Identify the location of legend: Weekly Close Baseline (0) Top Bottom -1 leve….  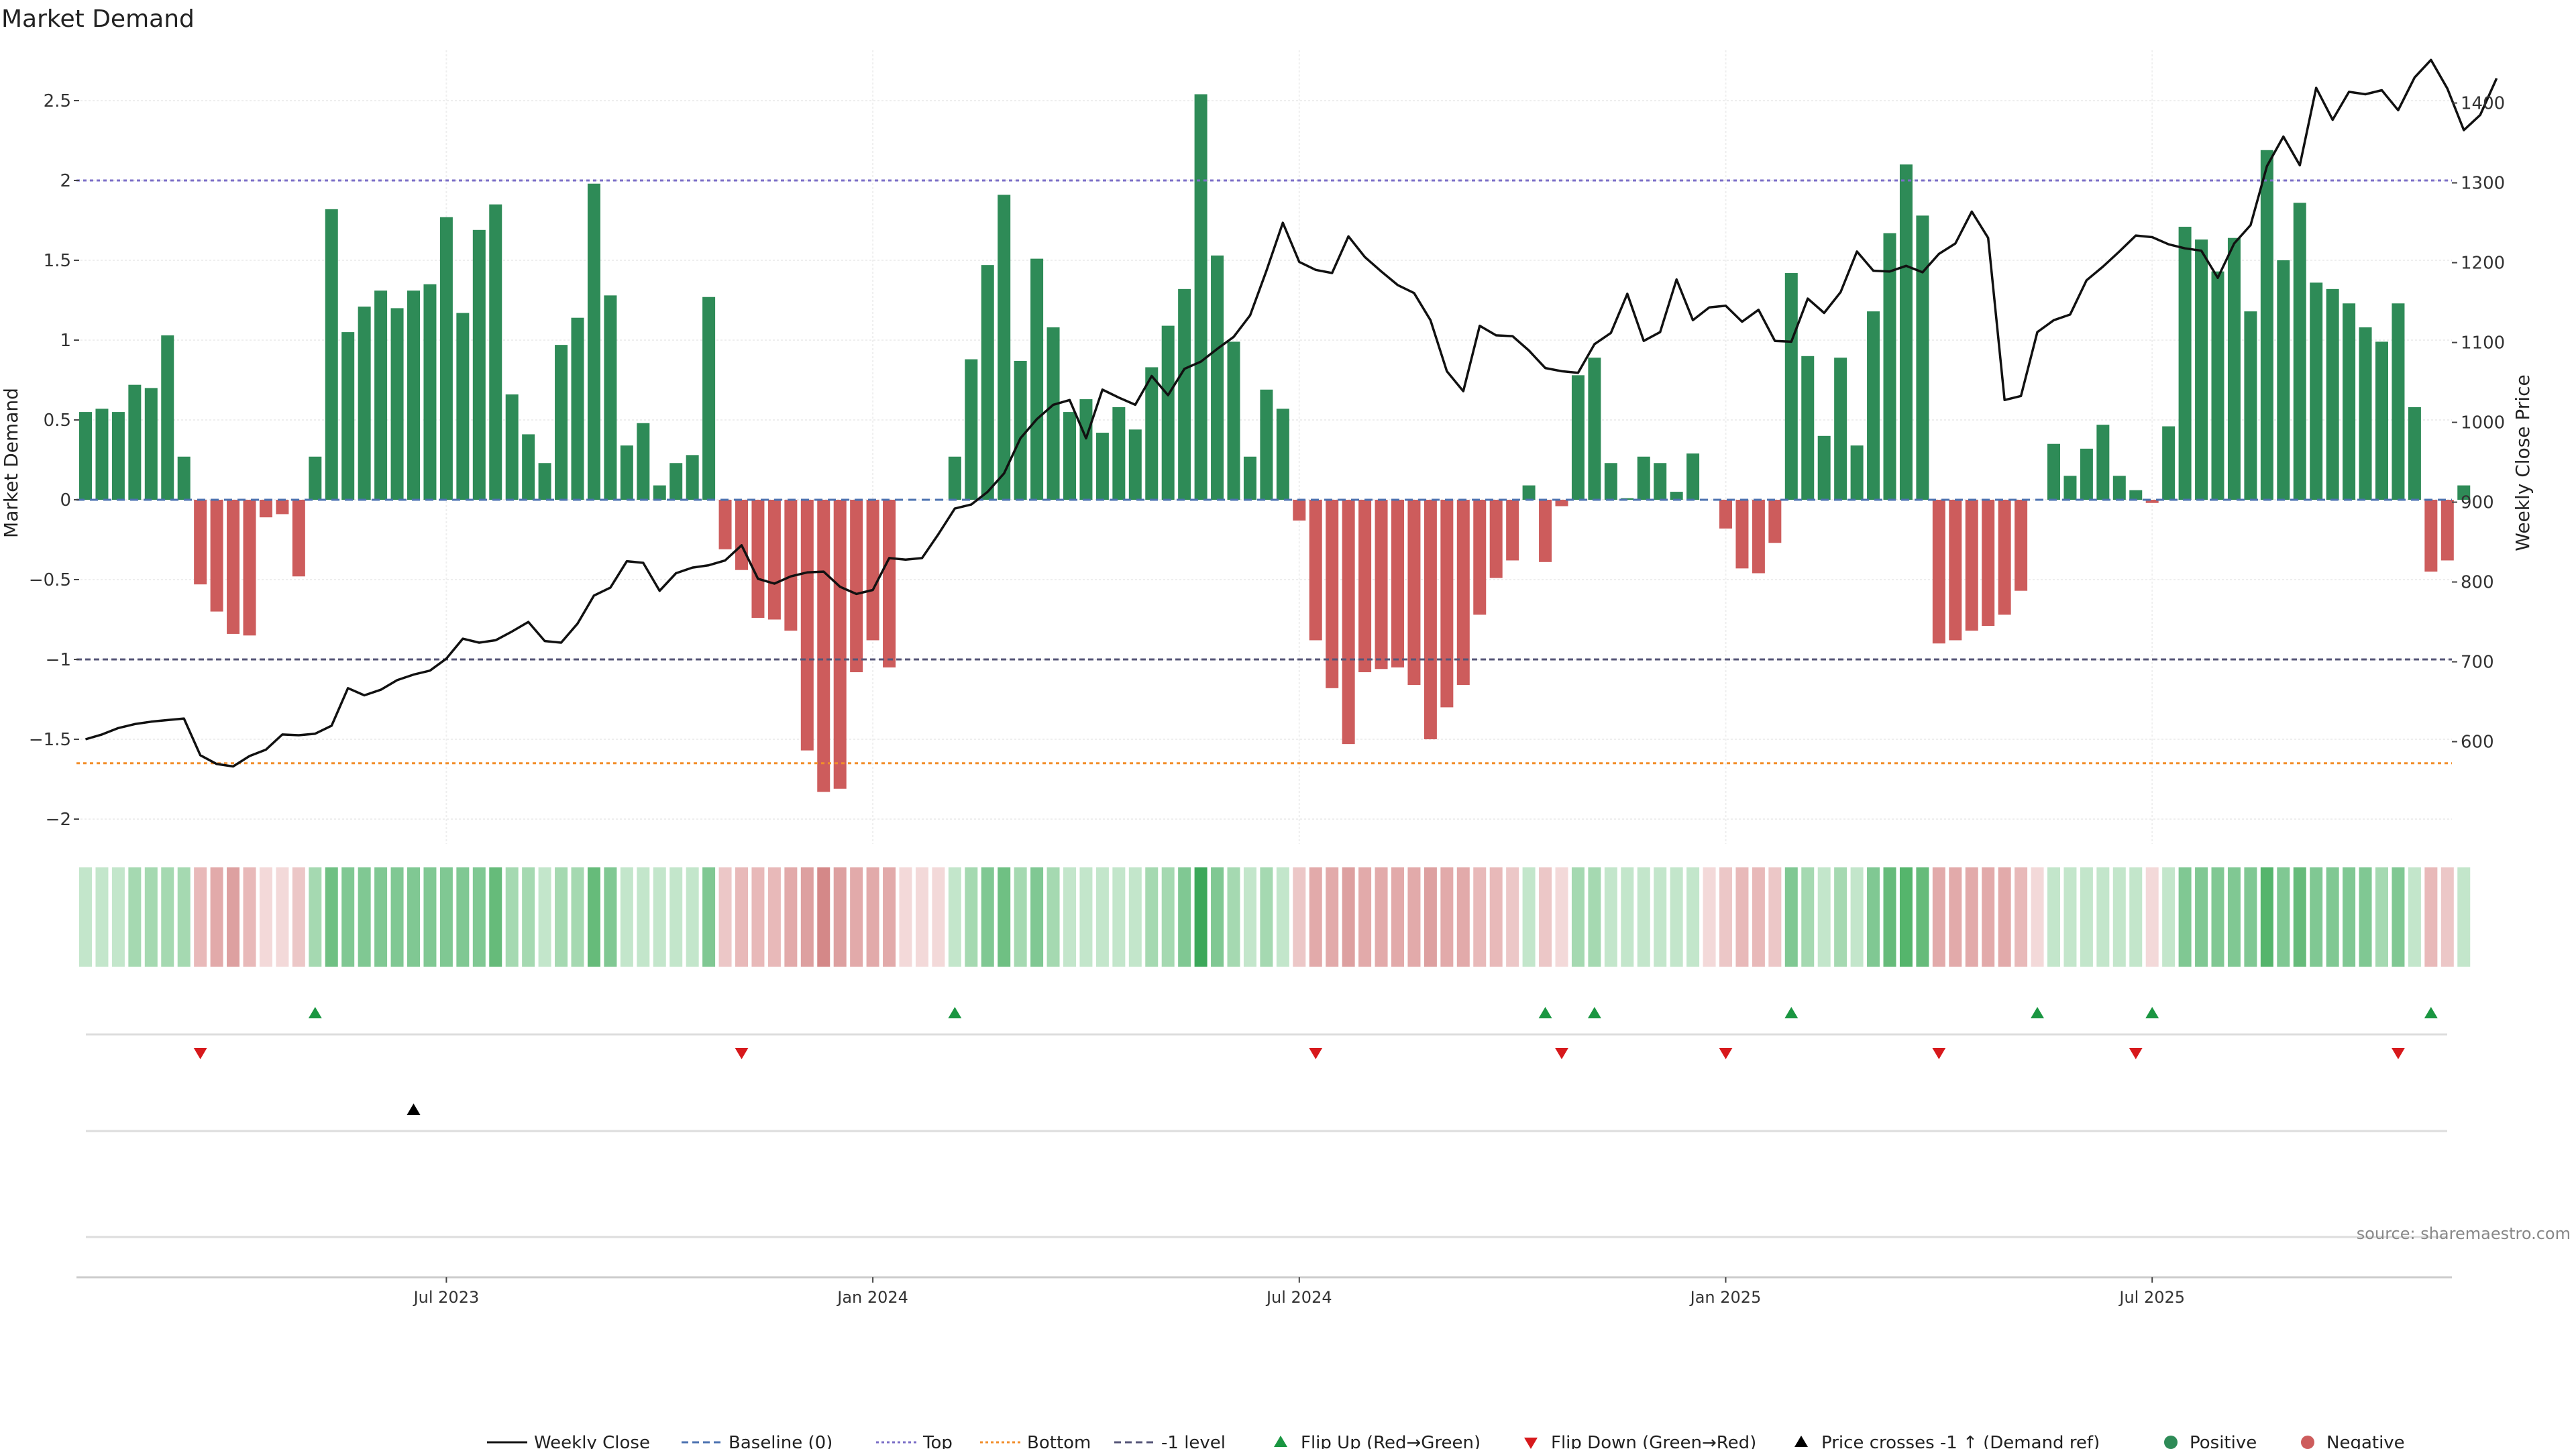
(1446, 1441).